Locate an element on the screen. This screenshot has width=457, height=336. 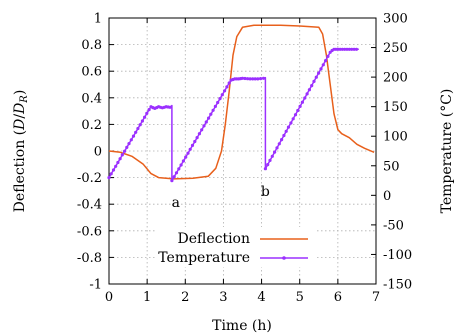
y-right-tick-label: 300 is located at coordinates (395, 19).